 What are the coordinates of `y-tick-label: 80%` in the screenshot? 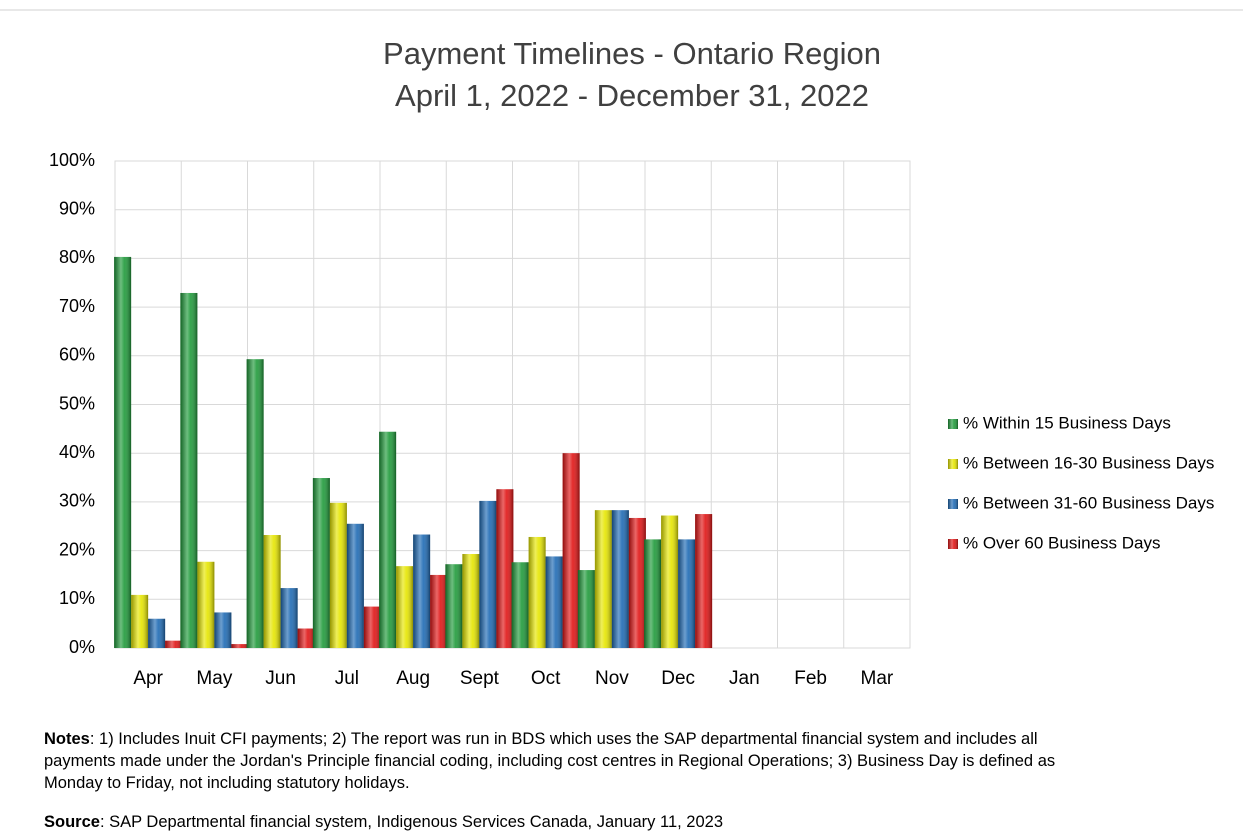 It's located at (77, 257).